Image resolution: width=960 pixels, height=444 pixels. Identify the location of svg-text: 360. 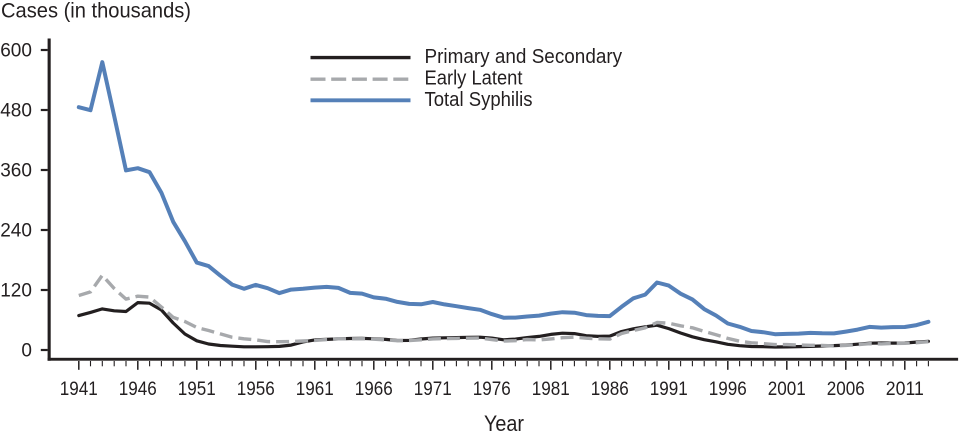
(16, 170).